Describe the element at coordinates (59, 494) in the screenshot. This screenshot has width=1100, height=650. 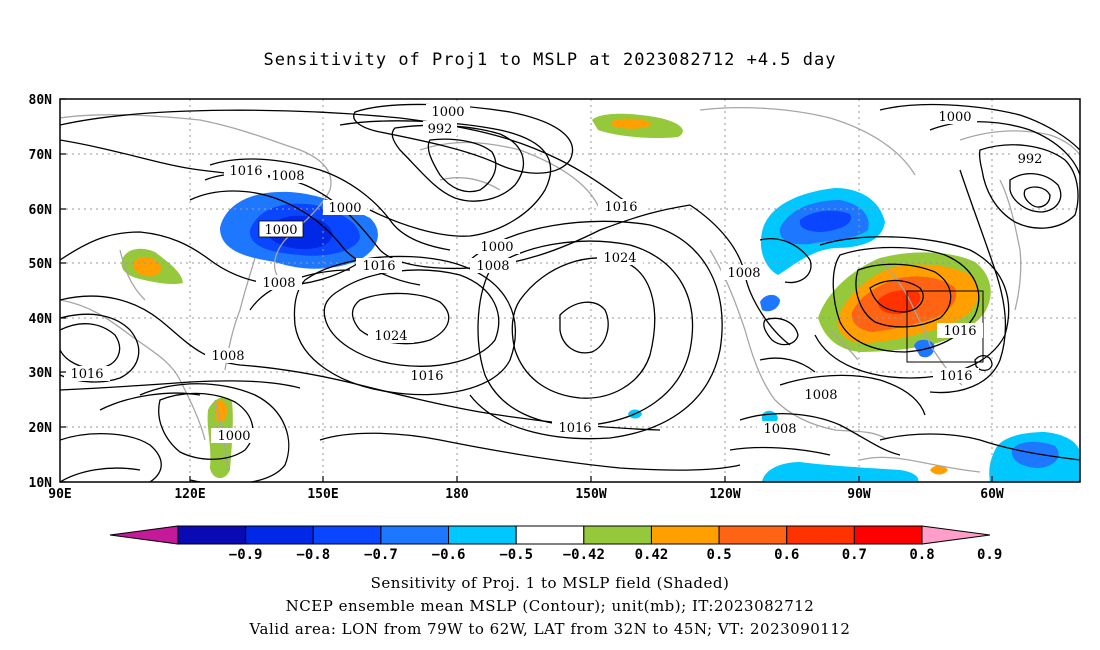
I see `lon-label: 90E` at that location.